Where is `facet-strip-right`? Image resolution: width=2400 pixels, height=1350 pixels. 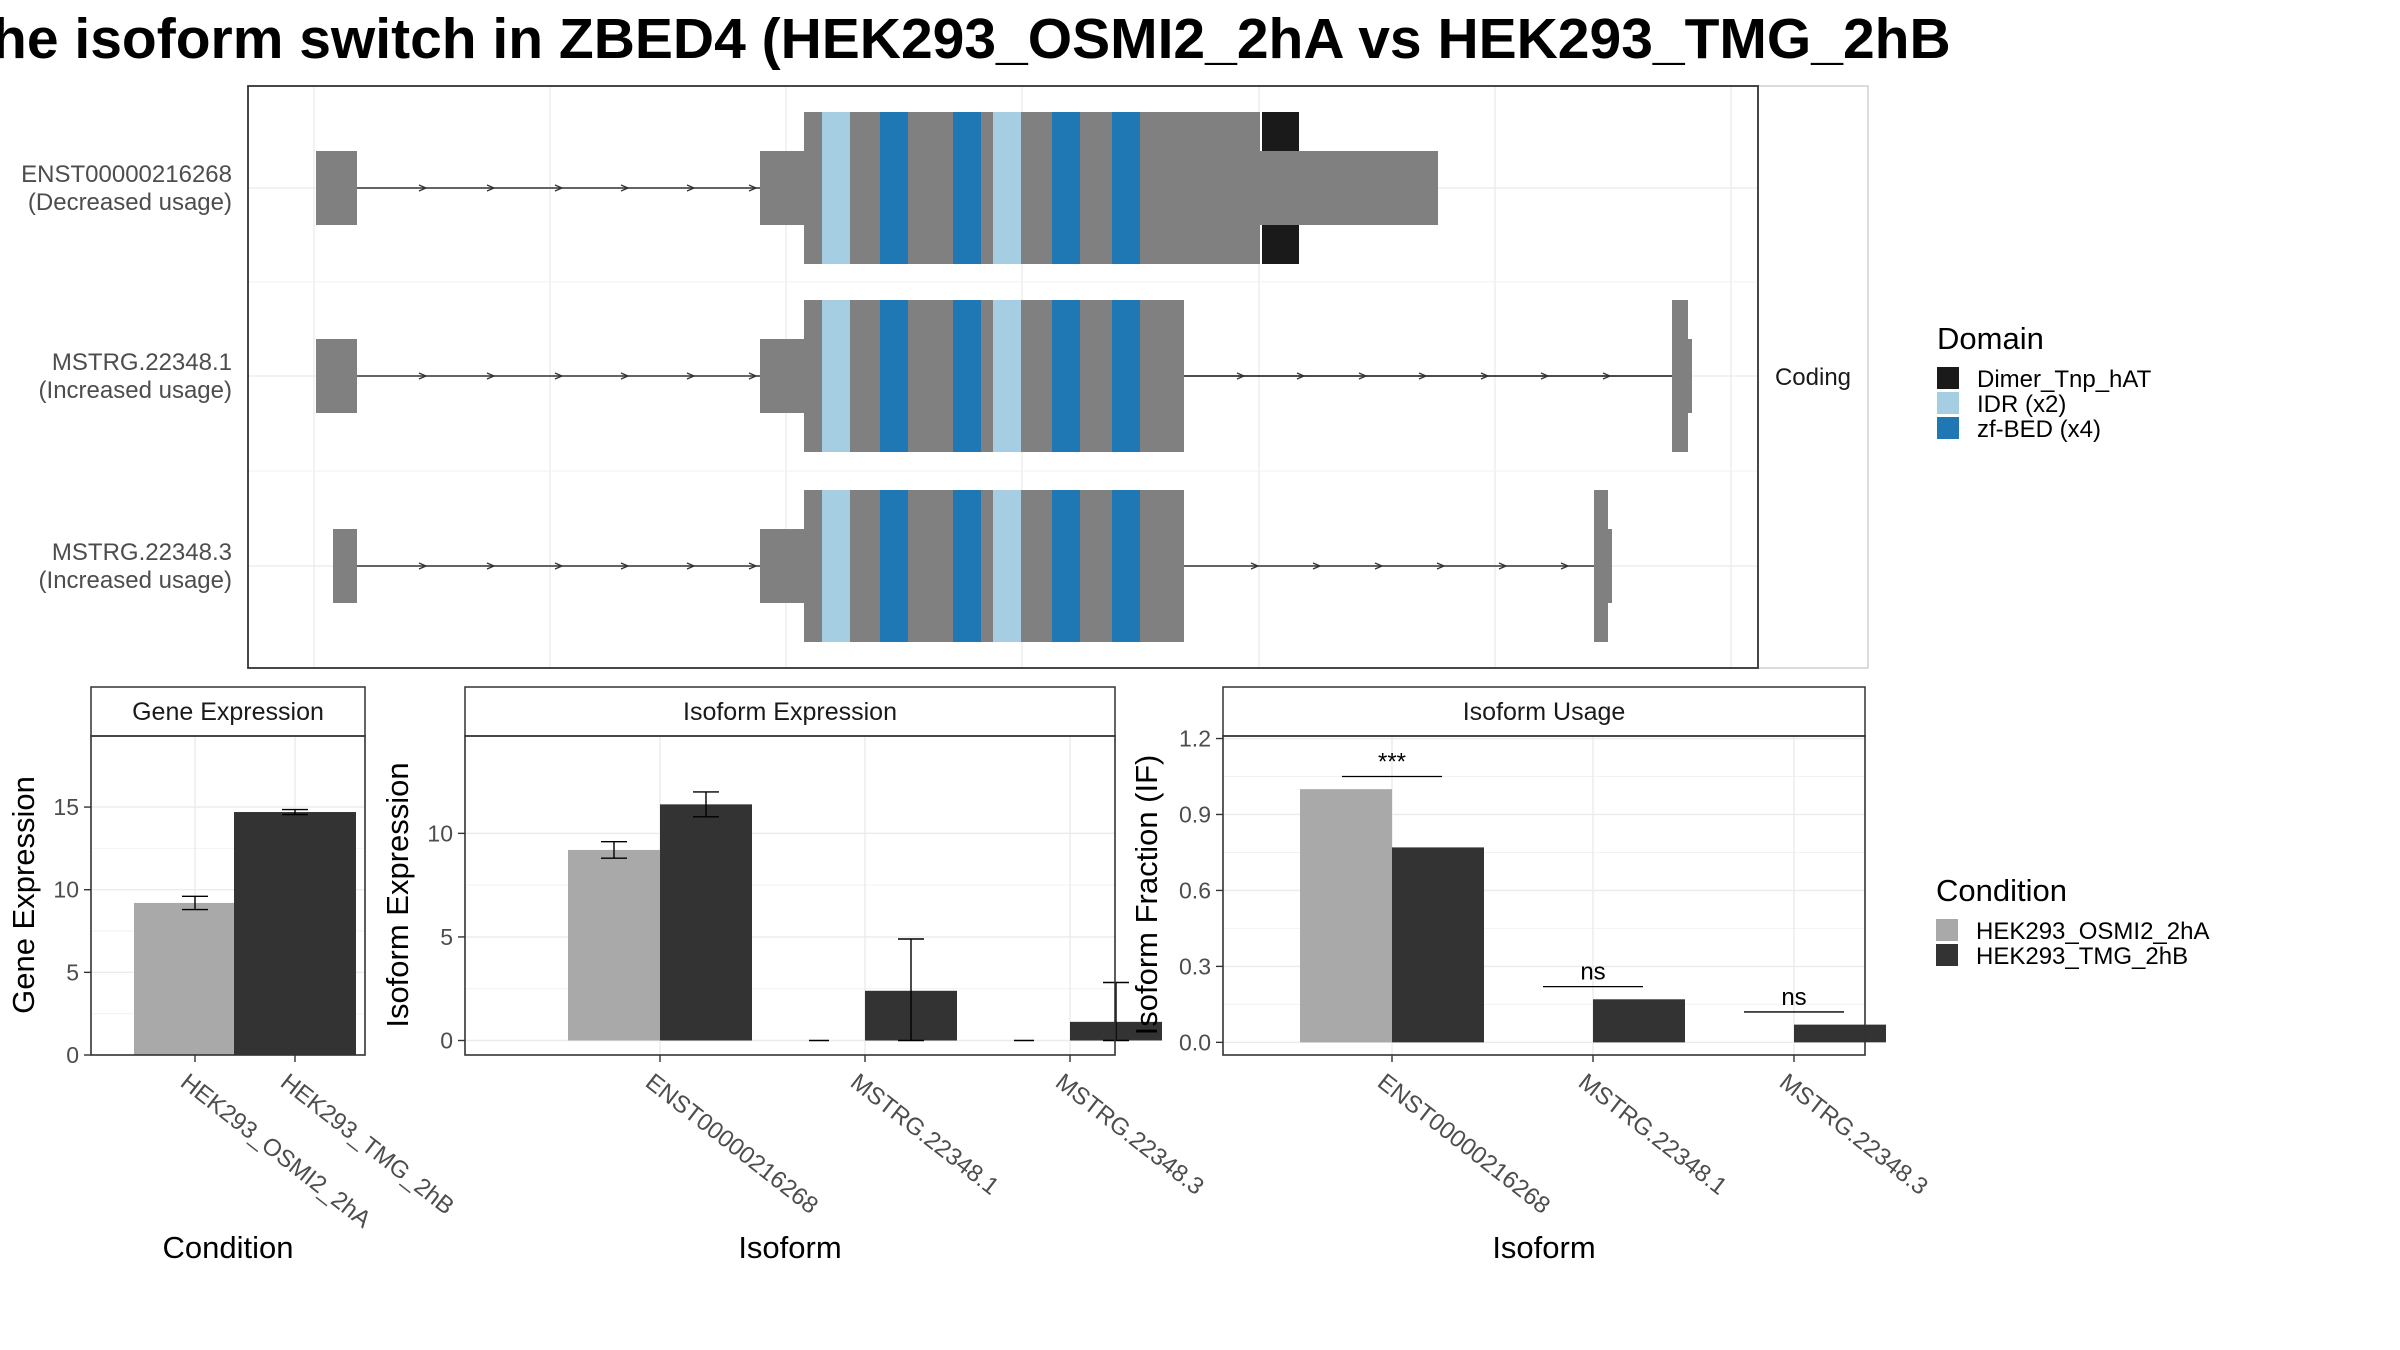
facet-strip-right is located at coordinates (1813, 377).